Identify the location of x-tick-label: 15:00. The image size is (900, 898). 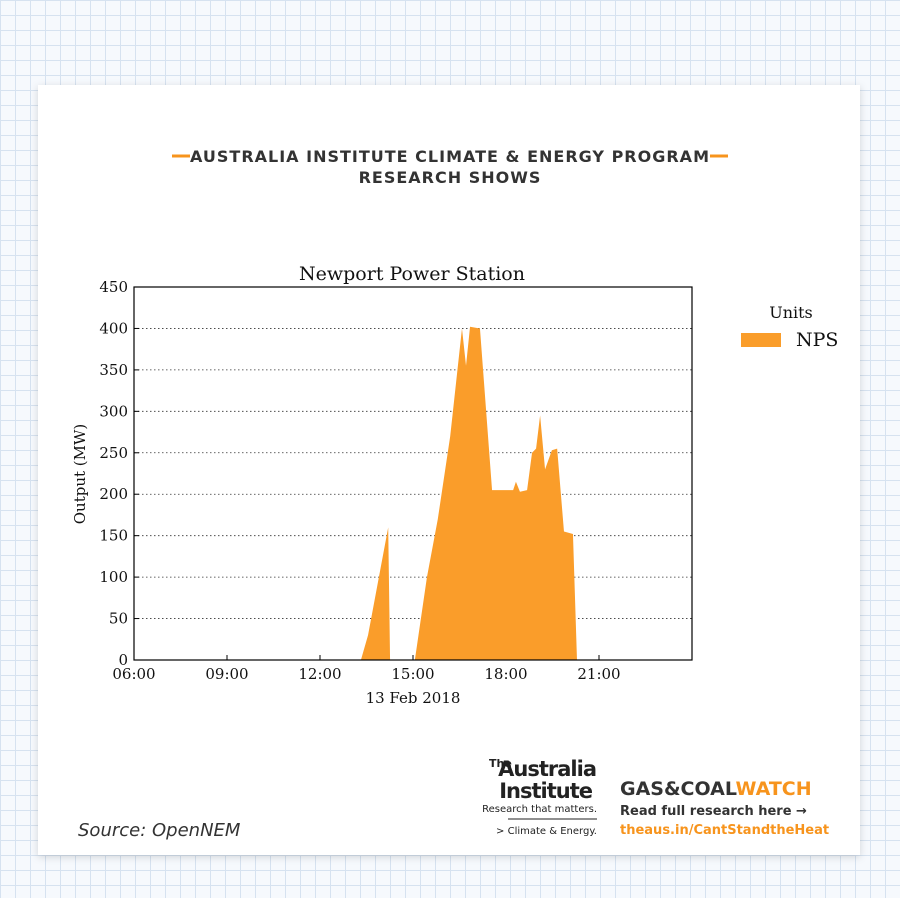
(412, 674).